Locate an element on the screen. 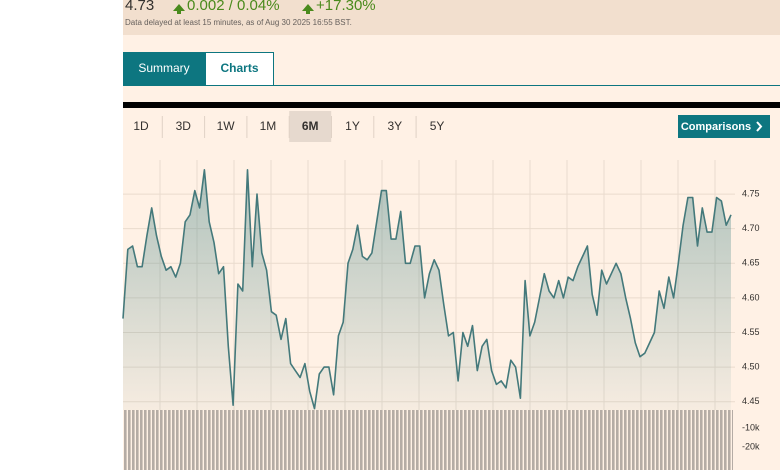 The width and height of the screenshot is (780, 470). range-button: 5Y is located at coordinates (437, 126).